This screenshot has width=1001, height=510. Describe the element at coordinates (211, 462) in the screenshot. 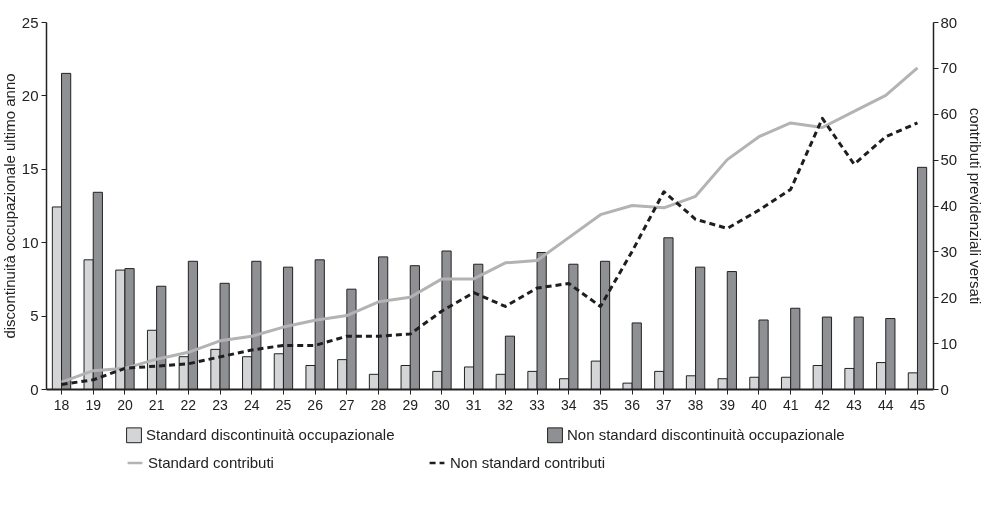

I see `legend-label: Standard contributi` at that location.